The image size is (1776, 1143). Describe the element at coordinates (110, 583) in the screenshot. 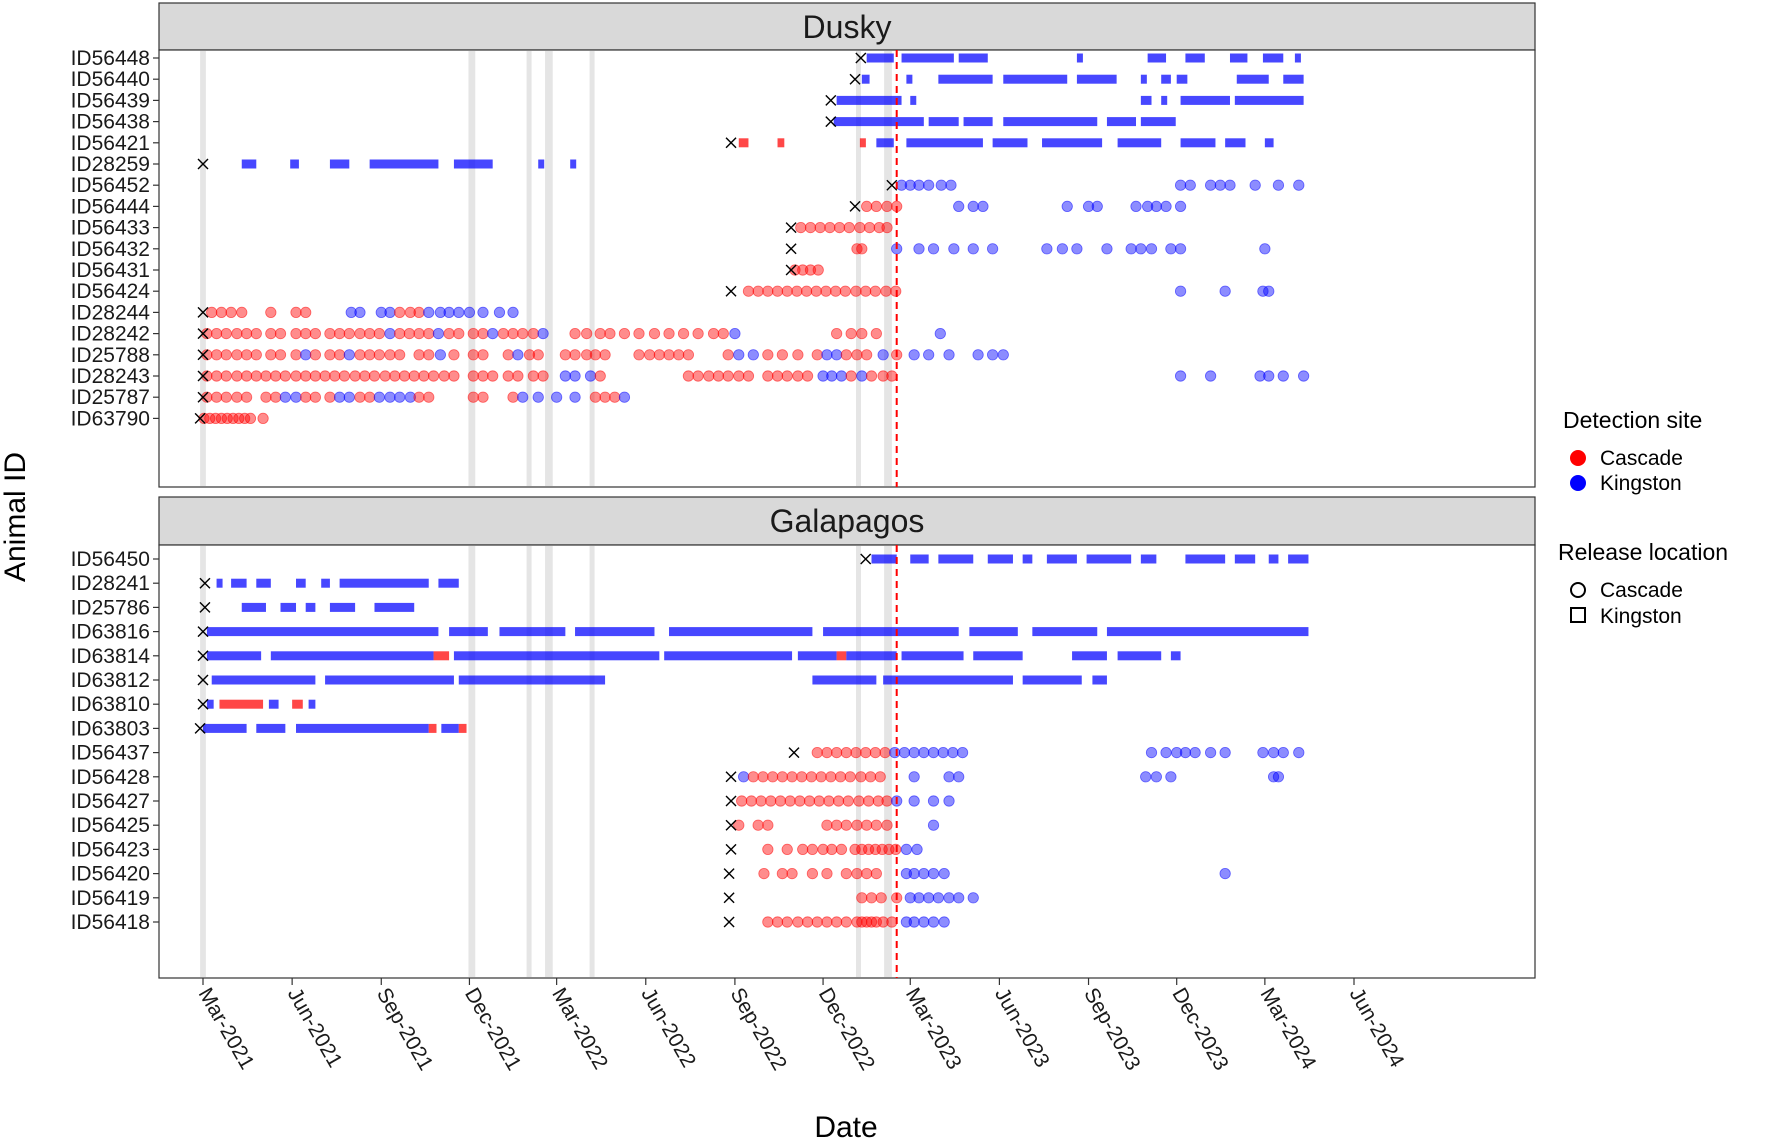

I see `y-tick-label: ID28241` at that location.